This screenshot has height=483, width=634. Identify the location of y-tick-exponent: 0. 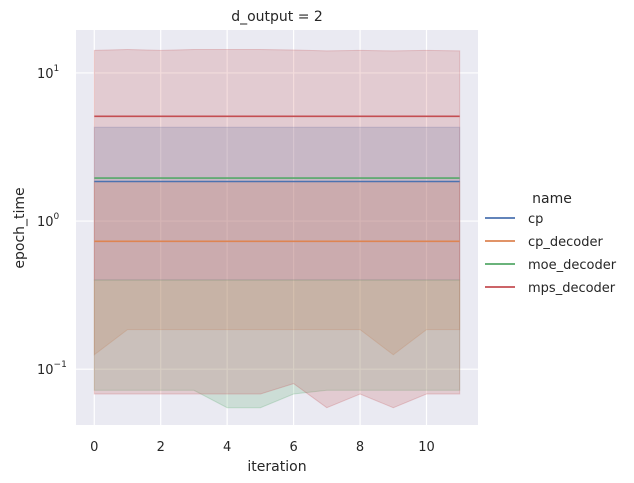
(57, 217).